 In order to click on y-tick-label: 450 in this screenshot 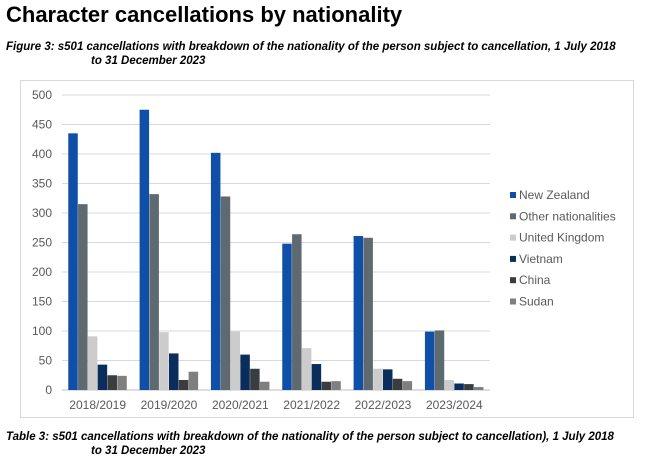, I will do `click(42, 125)`.